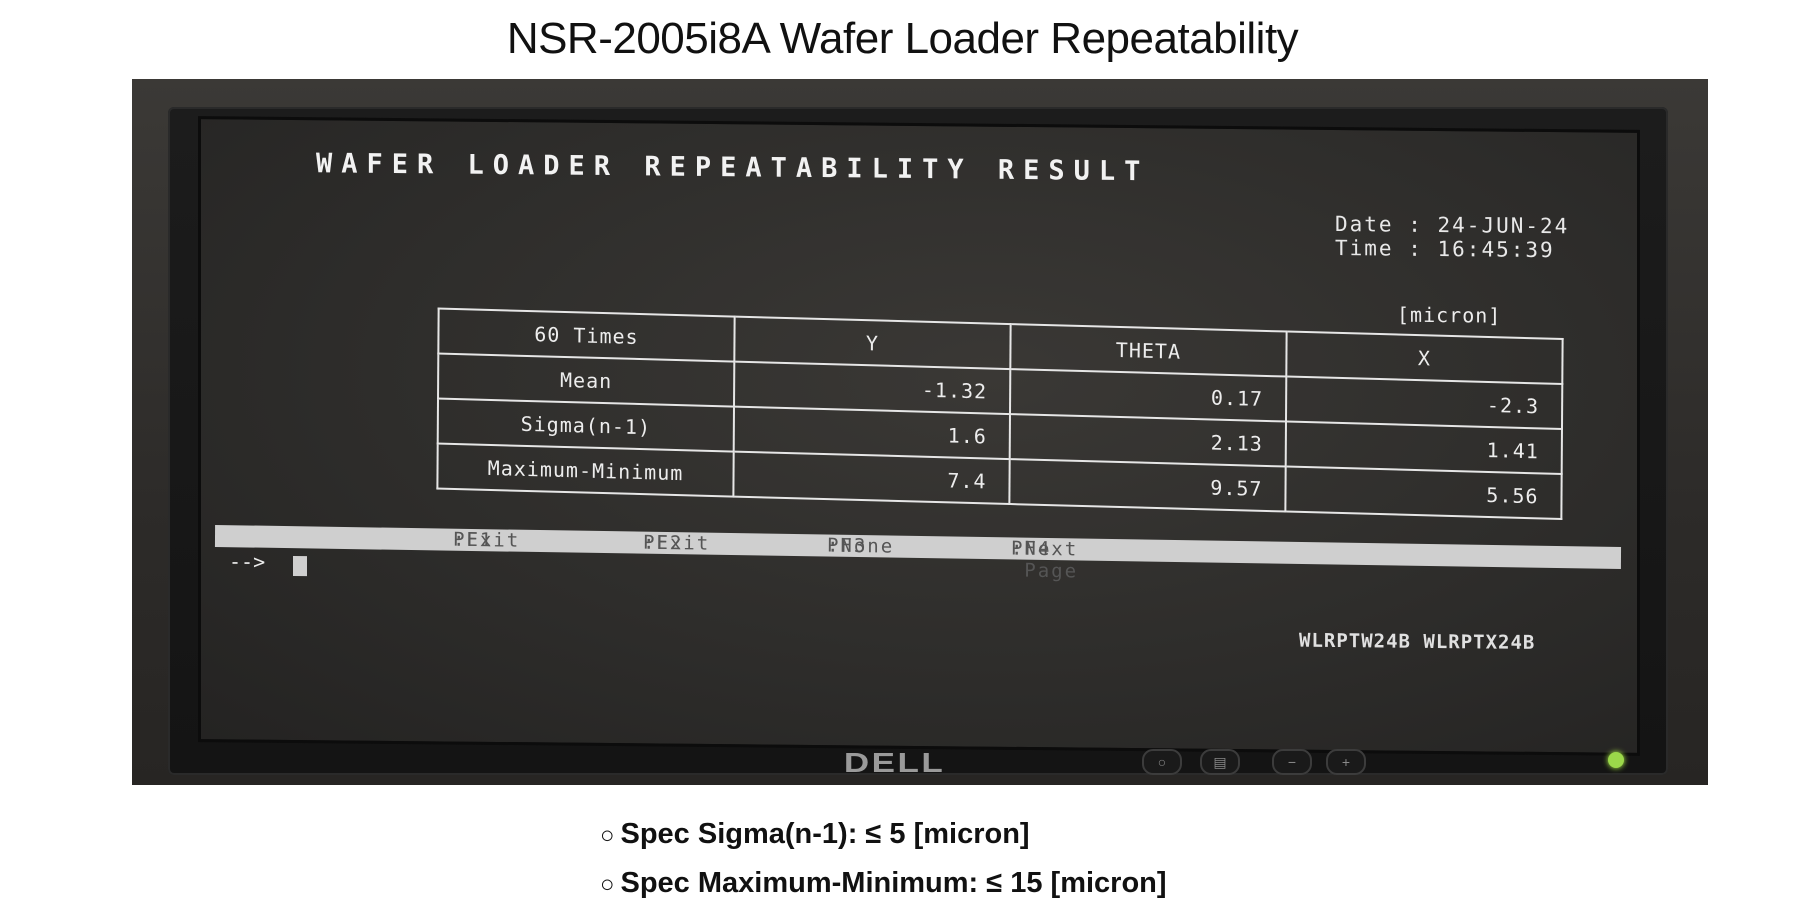 The image size is (1805, 917). Describe the element at coordinates (871, 478) in the screenshot. I see `cell-y: 7.4` at that location.